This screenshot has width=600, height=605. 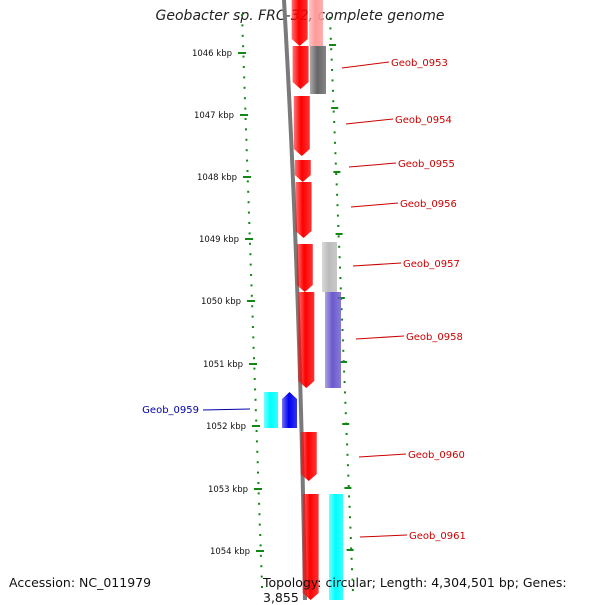 I want to click on ruler-tick-label: 1047 kbp, so click(x=214, y=116).